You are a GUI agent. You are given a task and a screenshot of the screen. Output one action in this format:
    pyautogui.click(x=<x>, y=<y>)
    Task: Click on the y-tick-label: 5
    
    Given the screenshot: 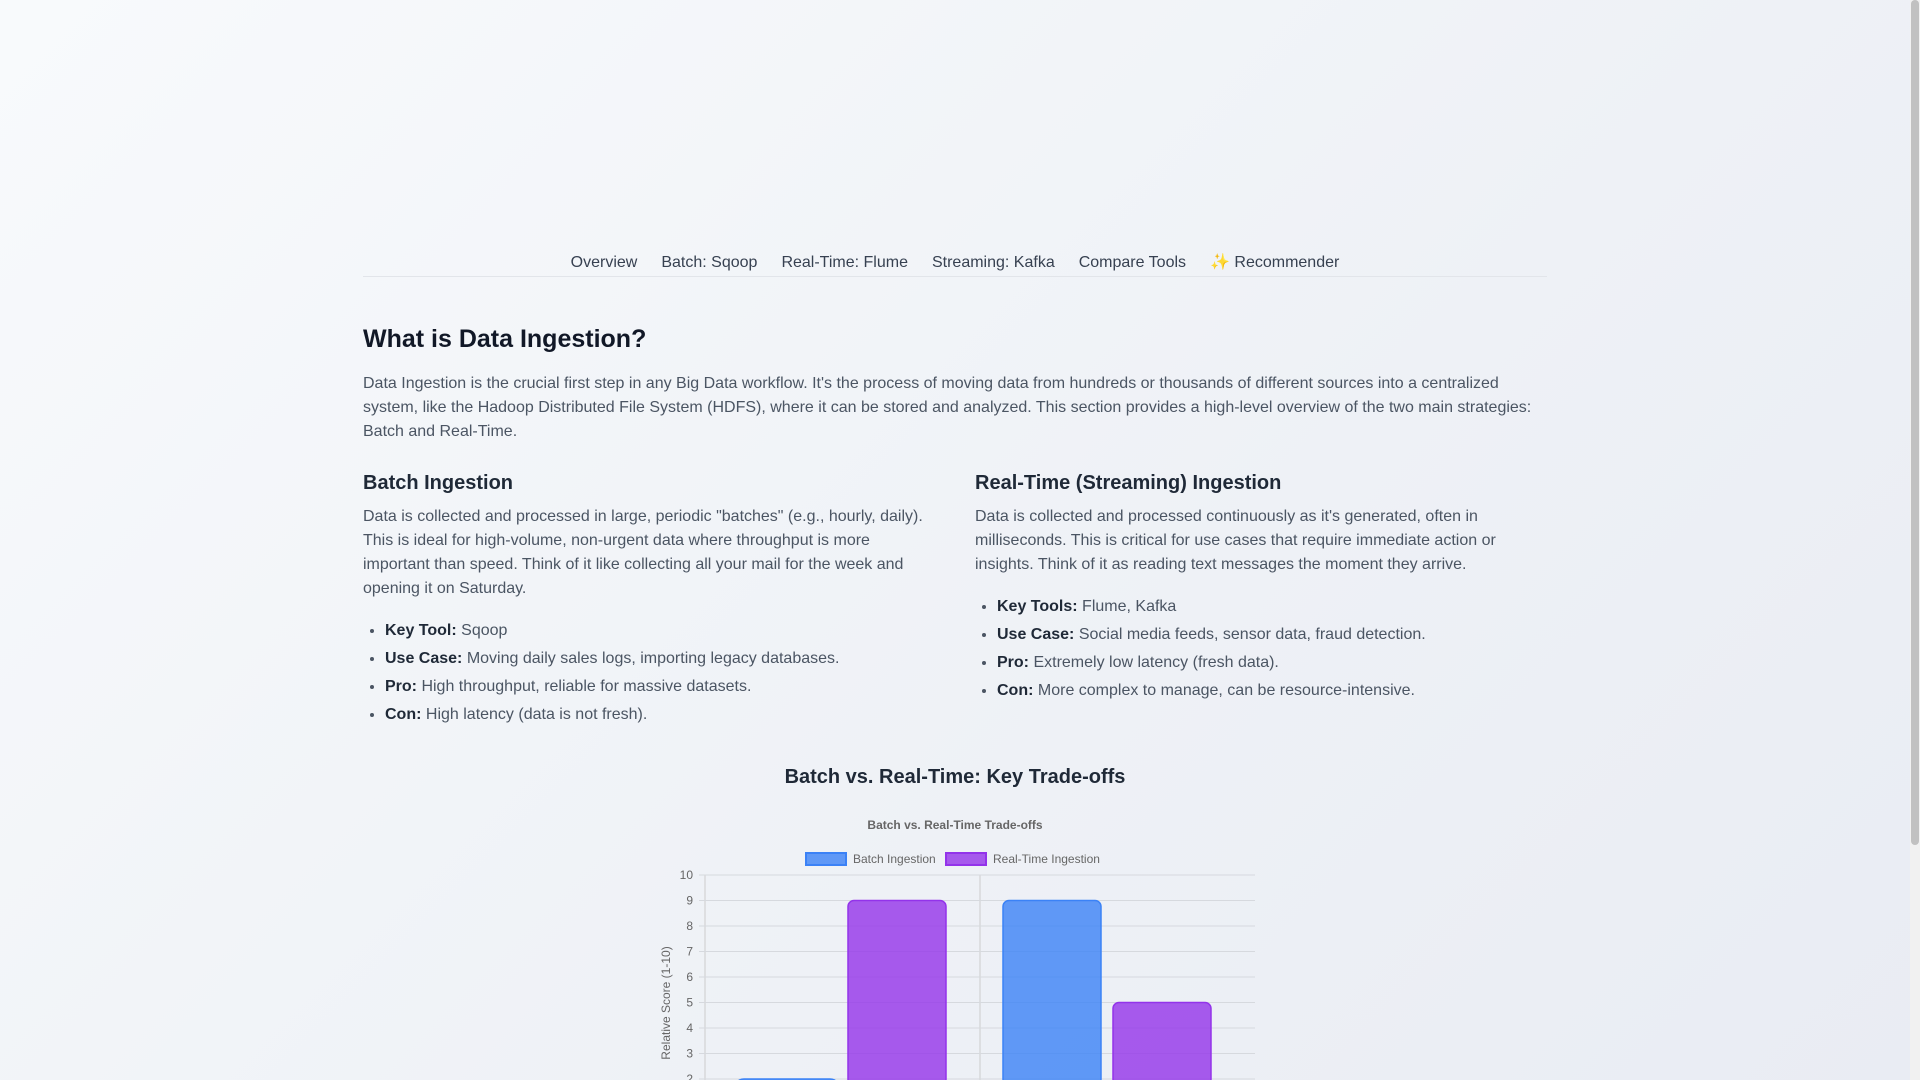 What is the action you would take?
    pyautogui.click(x=689, y=1003)
    